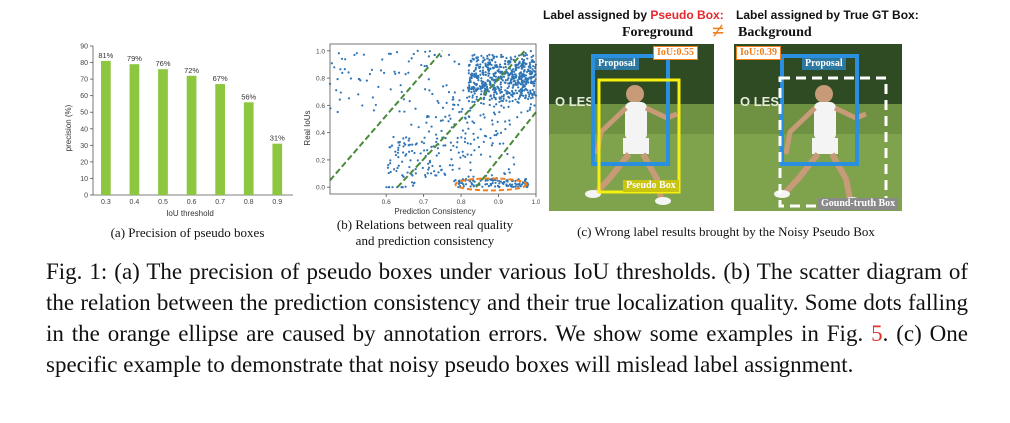 This screenshot has width=1010, height=423. I want to click on scatter-x-tick-label: 0.6, so click(386, 202).